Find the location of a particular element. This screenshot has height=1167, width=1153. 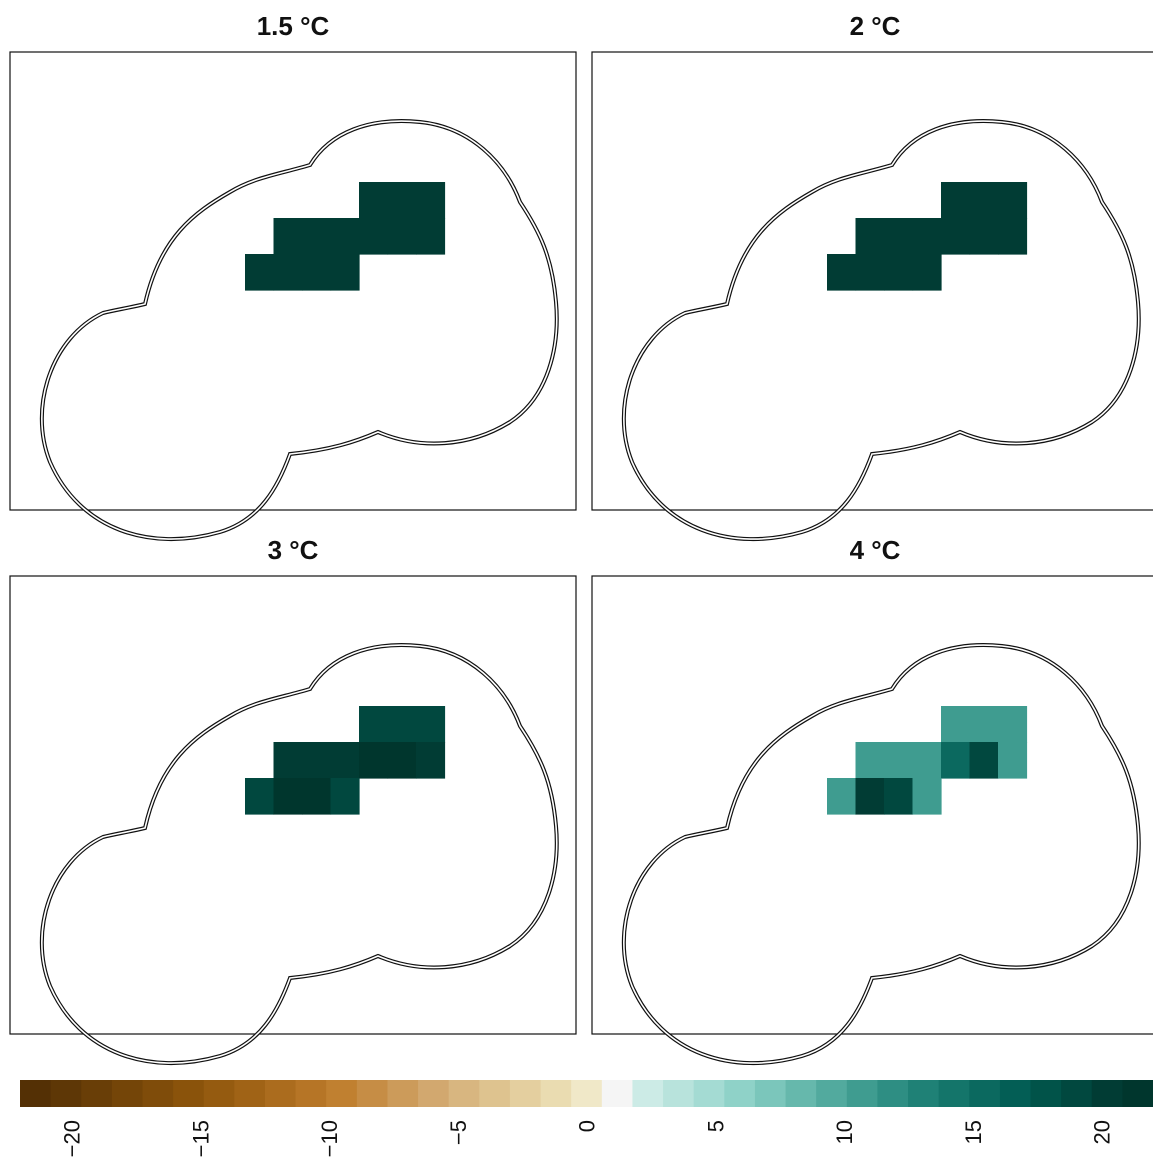

legend-tick-label: 20 is located at coordinates (1102, 1132).